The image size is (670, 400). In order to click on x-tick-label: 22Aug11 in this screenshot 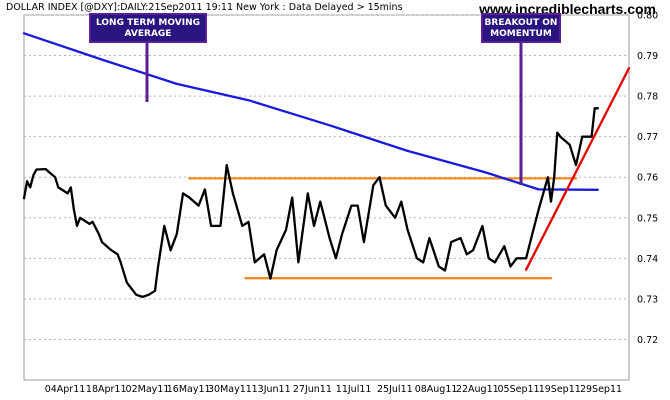, I will do `click(477, 389)`.